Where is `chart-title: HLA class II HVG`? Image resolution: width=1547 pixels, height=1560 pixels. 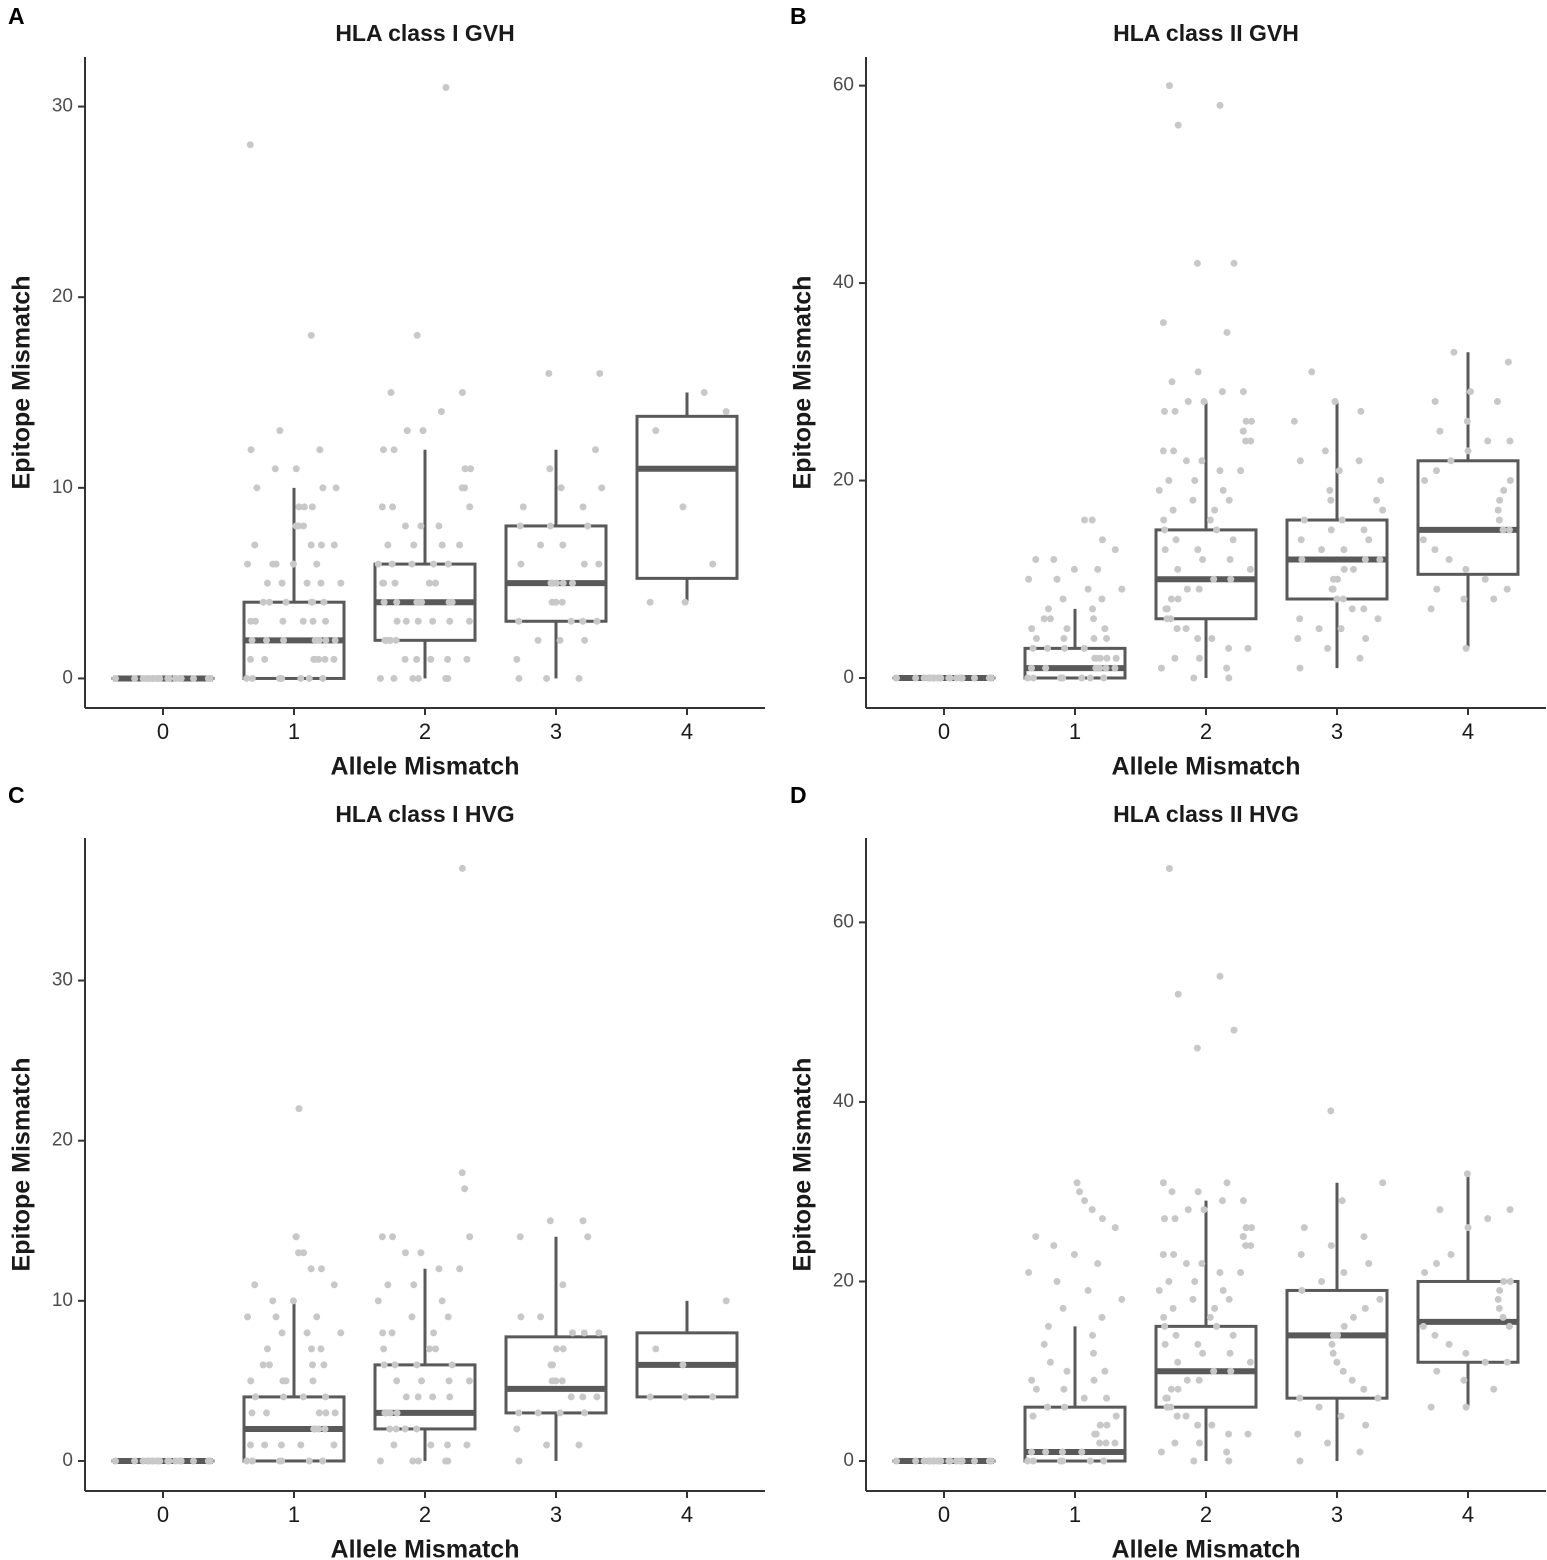 chart-title: HLA class II HVG is located at coordinates (1206, 814).